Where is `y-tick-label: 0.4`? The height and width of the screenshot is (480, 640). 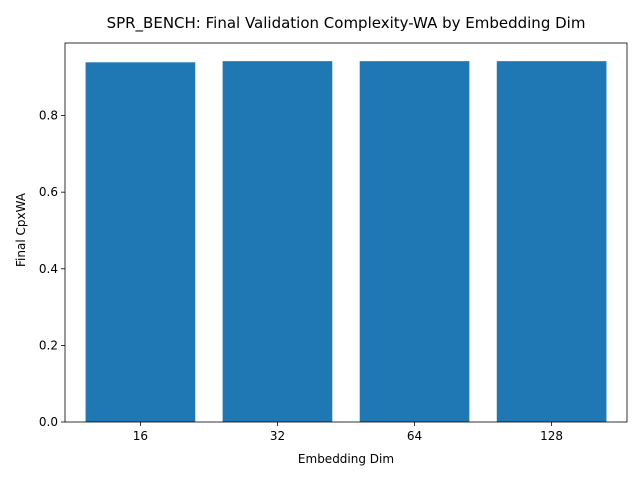
y-tick-label: 0.4 is located at coordinates (48, 269).